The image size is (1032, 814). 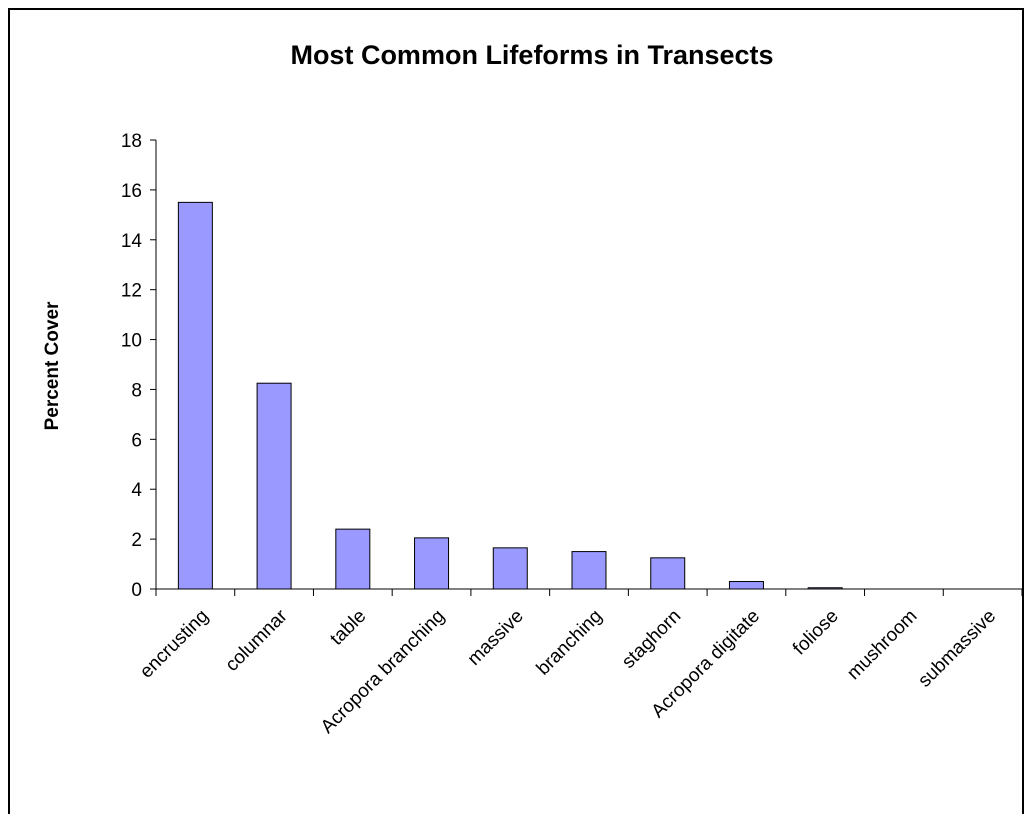 I want to click on x-category-label: mushroom, so click(x=882, y=645).